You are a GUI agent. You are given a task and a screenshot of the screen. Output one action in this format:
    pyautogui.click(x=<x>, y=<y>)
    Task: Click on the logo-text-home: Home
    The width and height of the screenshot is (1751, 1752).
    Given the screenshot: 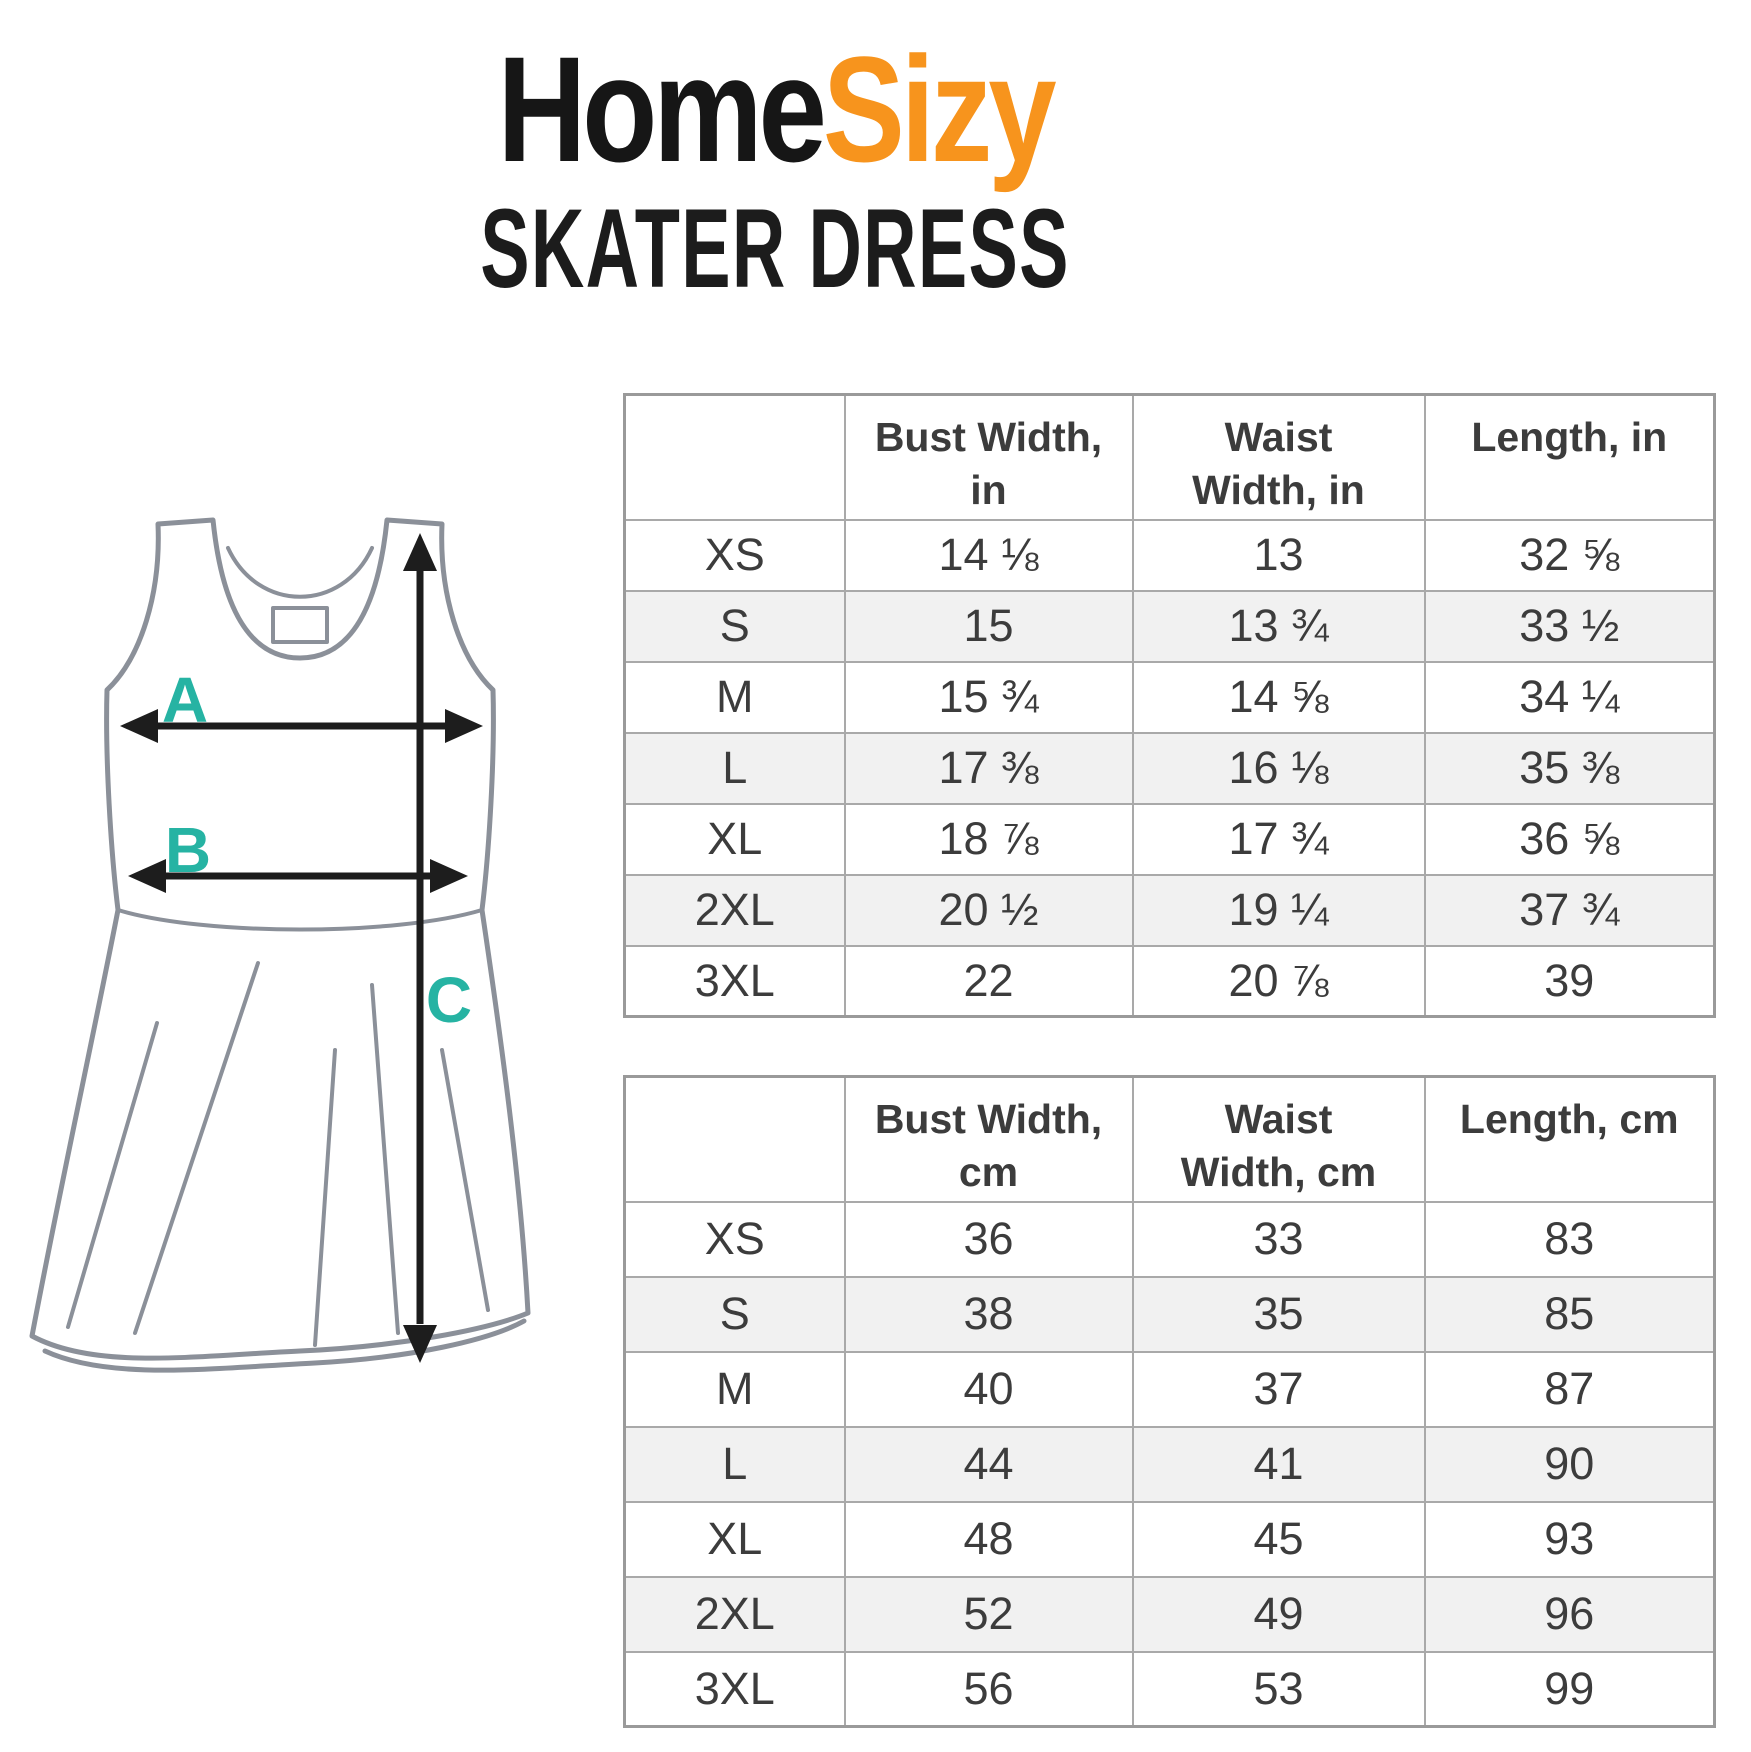 What is the action you would take?
    pyautogui.click(x=661, y=109)
    